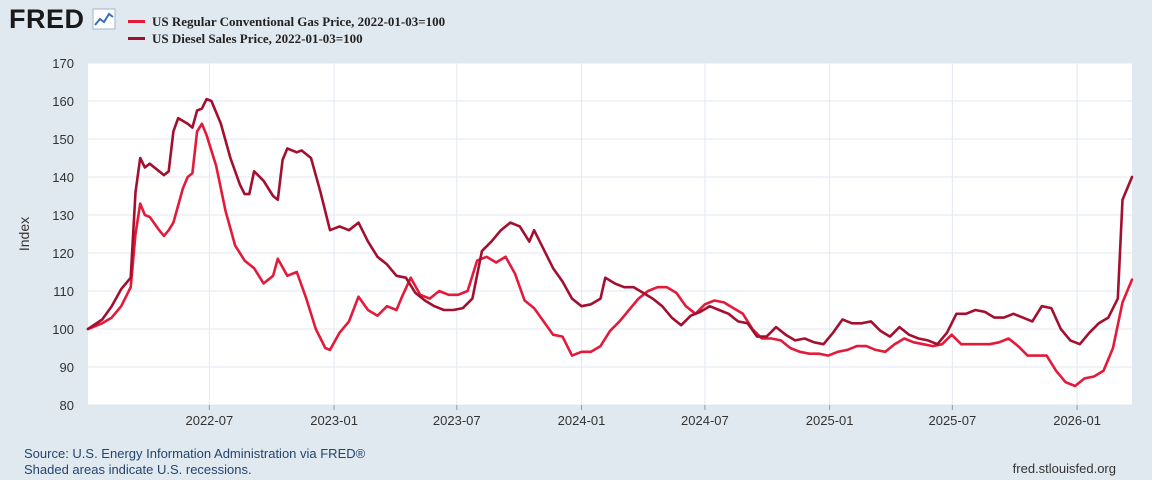  What do you see at coordinates (136, 38) in the screenshot?
I see `legend-swatch-diesel` at bounding box center [136, 38].